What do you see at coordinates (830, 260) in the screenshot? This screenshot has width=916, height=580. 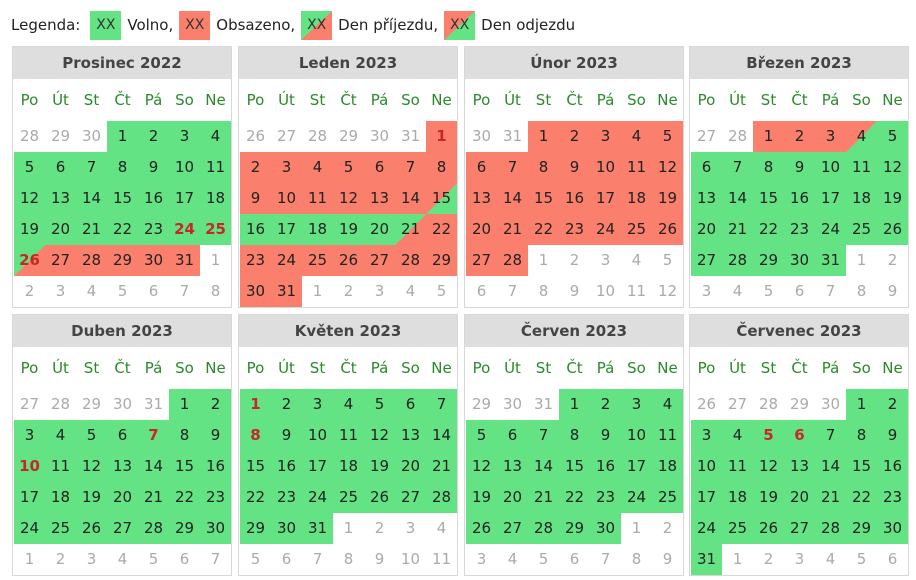 I see `day-cell: 31` at bounding box center [830, 260].